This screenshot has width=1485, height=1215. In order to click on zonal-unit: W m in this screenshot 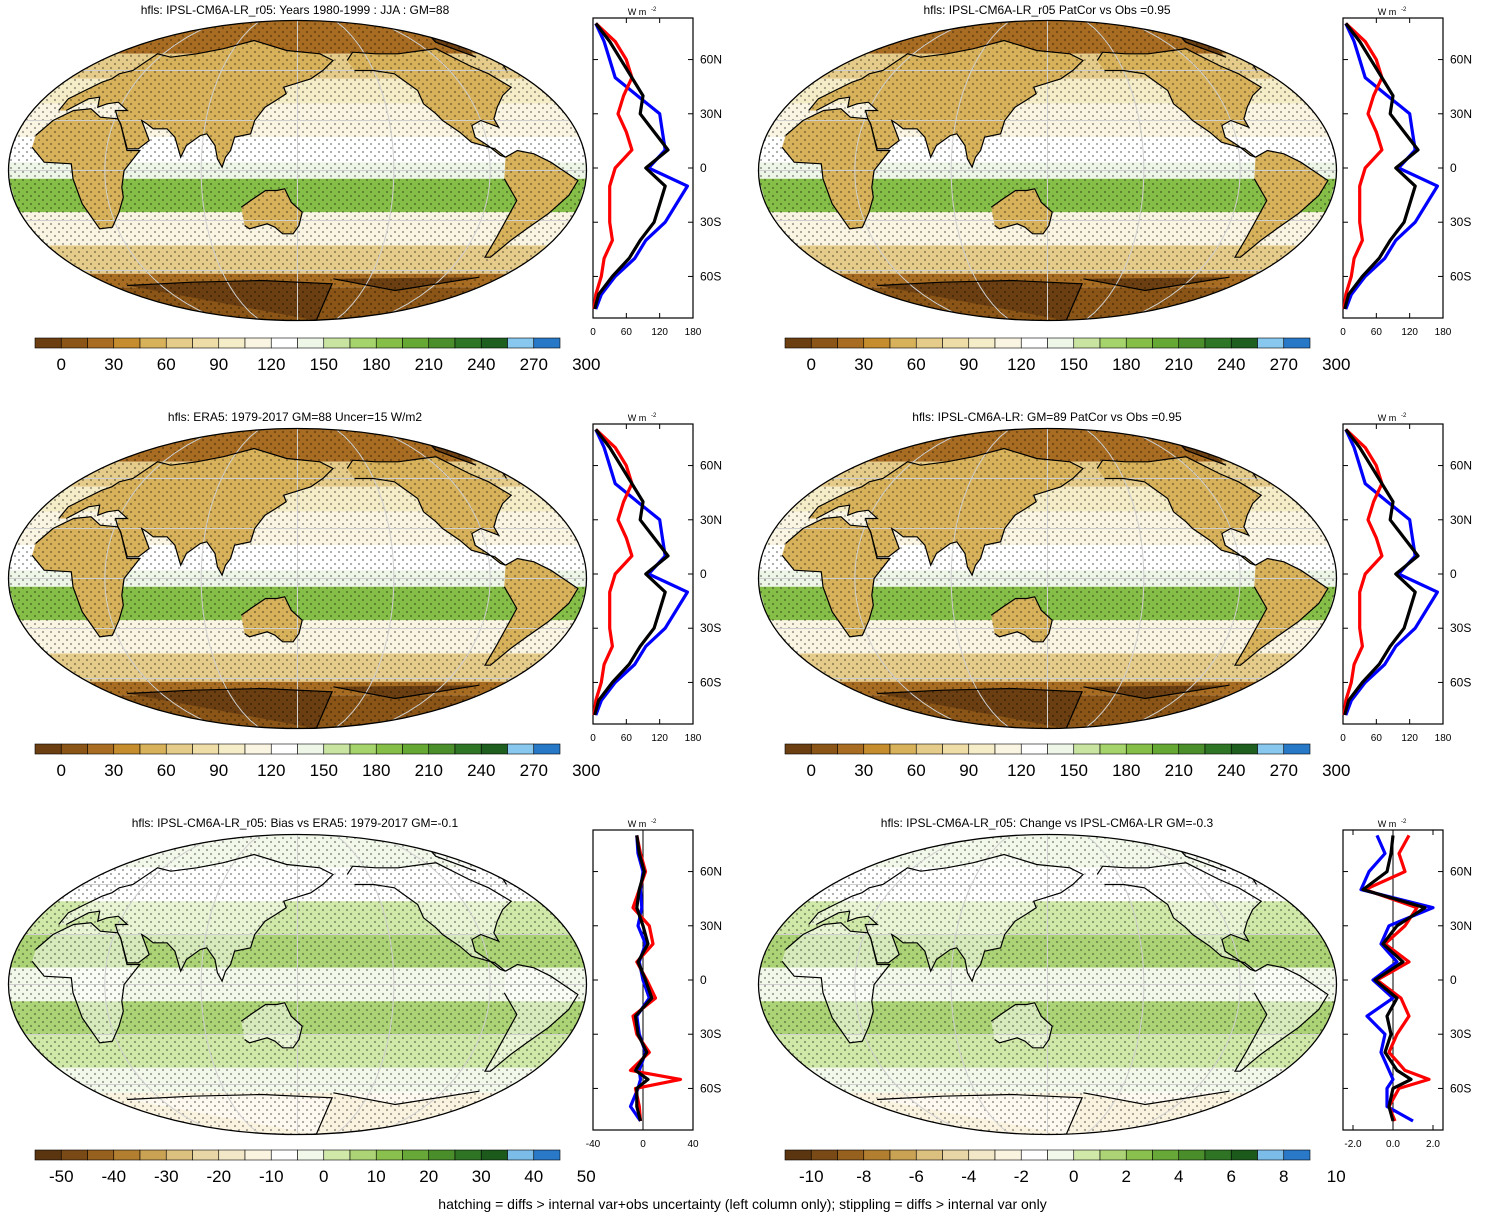, I will do `click(637, 12)`.